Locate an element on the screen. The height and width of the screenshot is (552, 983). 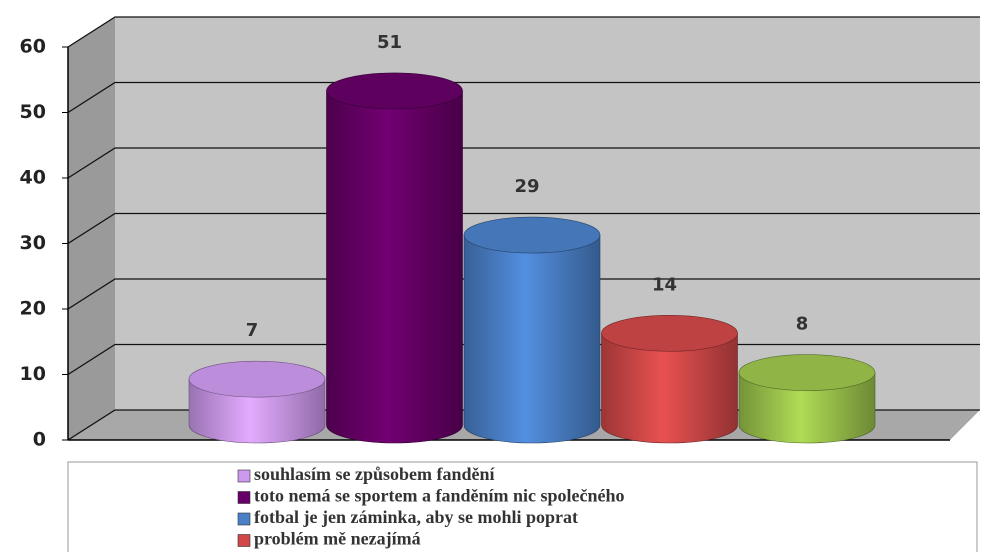
value-label: 51 is located at coordinates (389, 42).